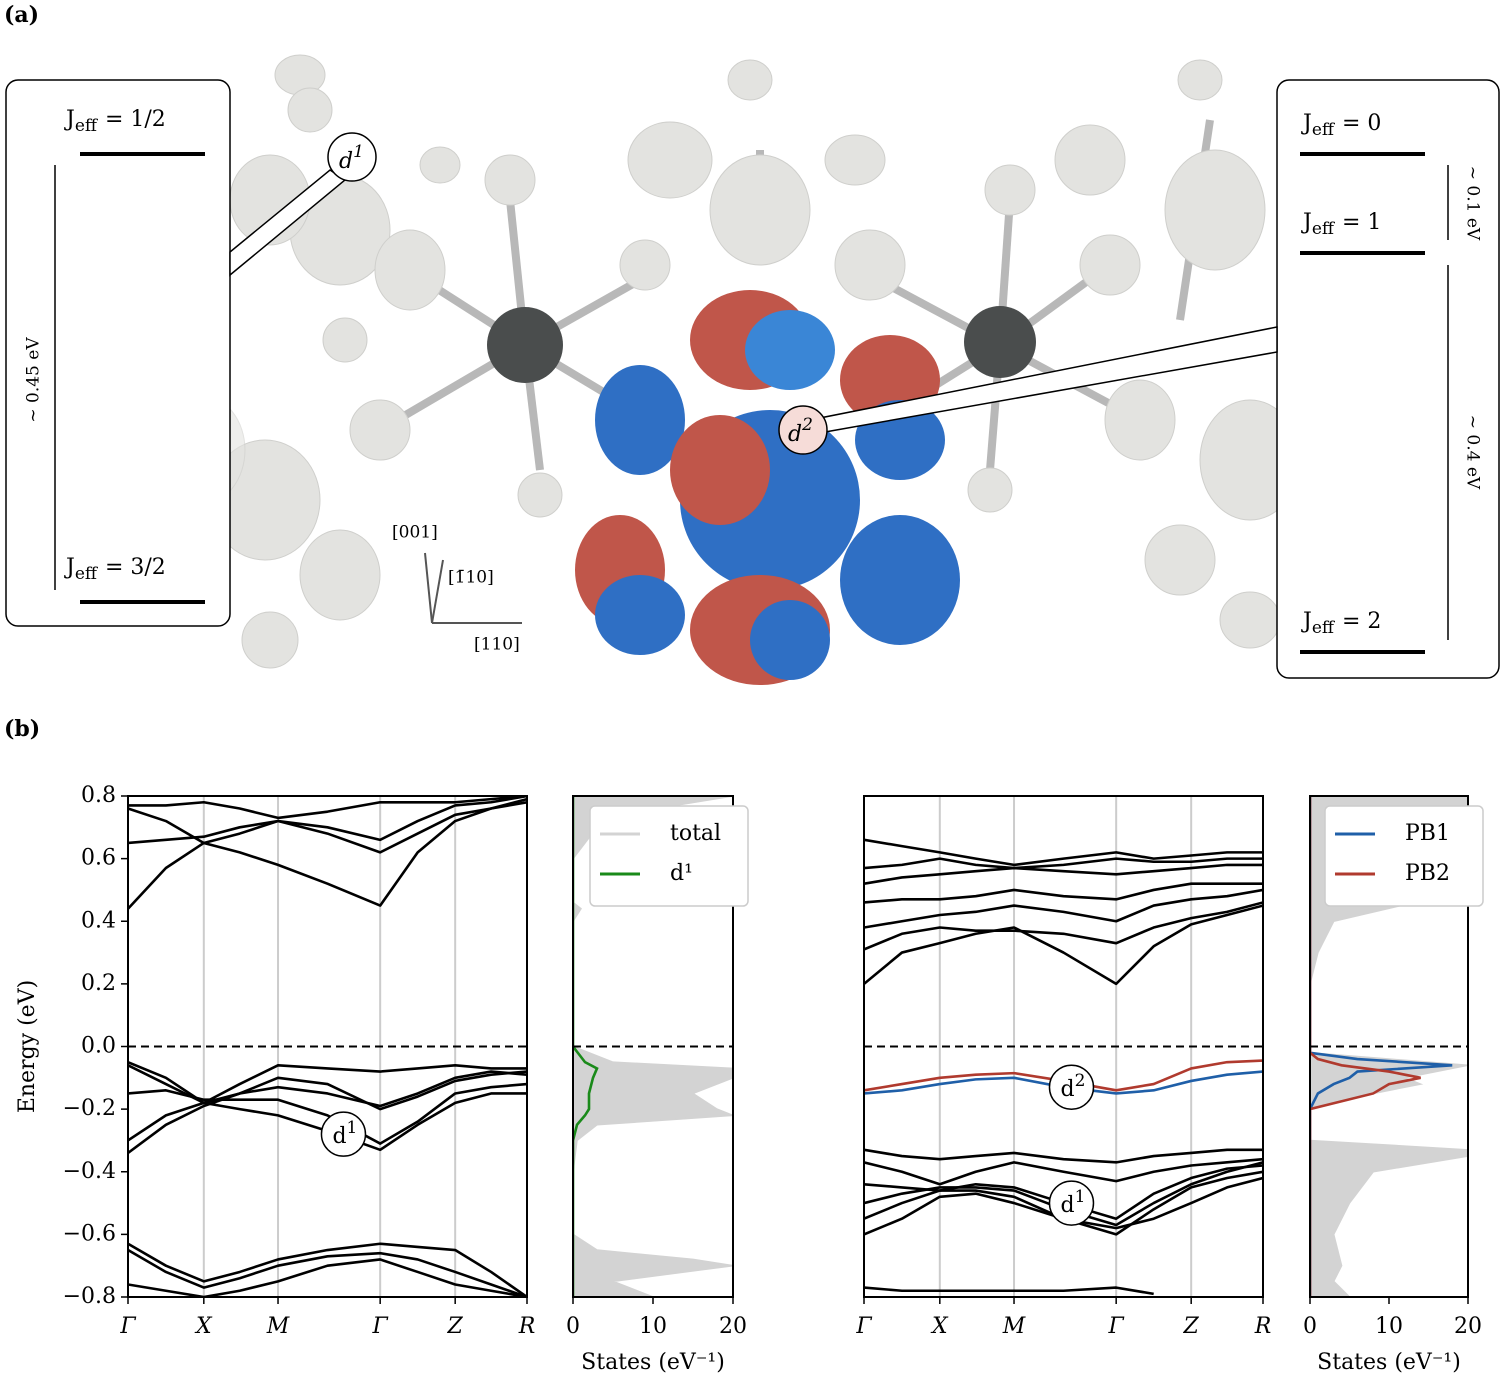 The image size is (1501, 1385). I want to click on level-box-left: Jeff = 1/2 Jeff = 3/2 ∼ 0.45 eV, so click(118, 353).